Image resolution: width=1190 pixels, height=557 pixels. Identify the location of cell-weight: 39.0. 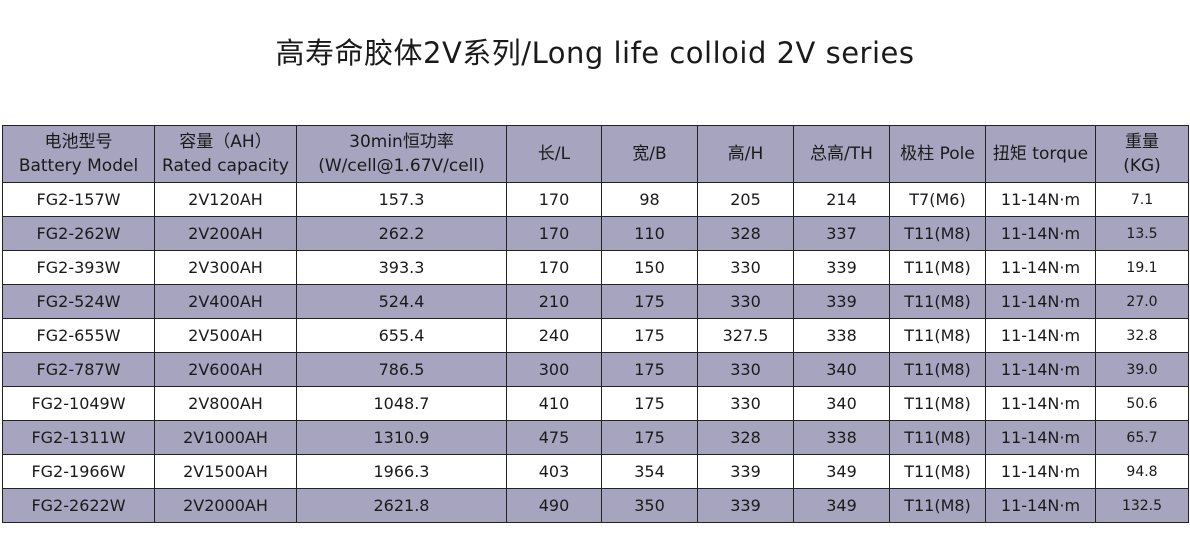
(1142, 369).